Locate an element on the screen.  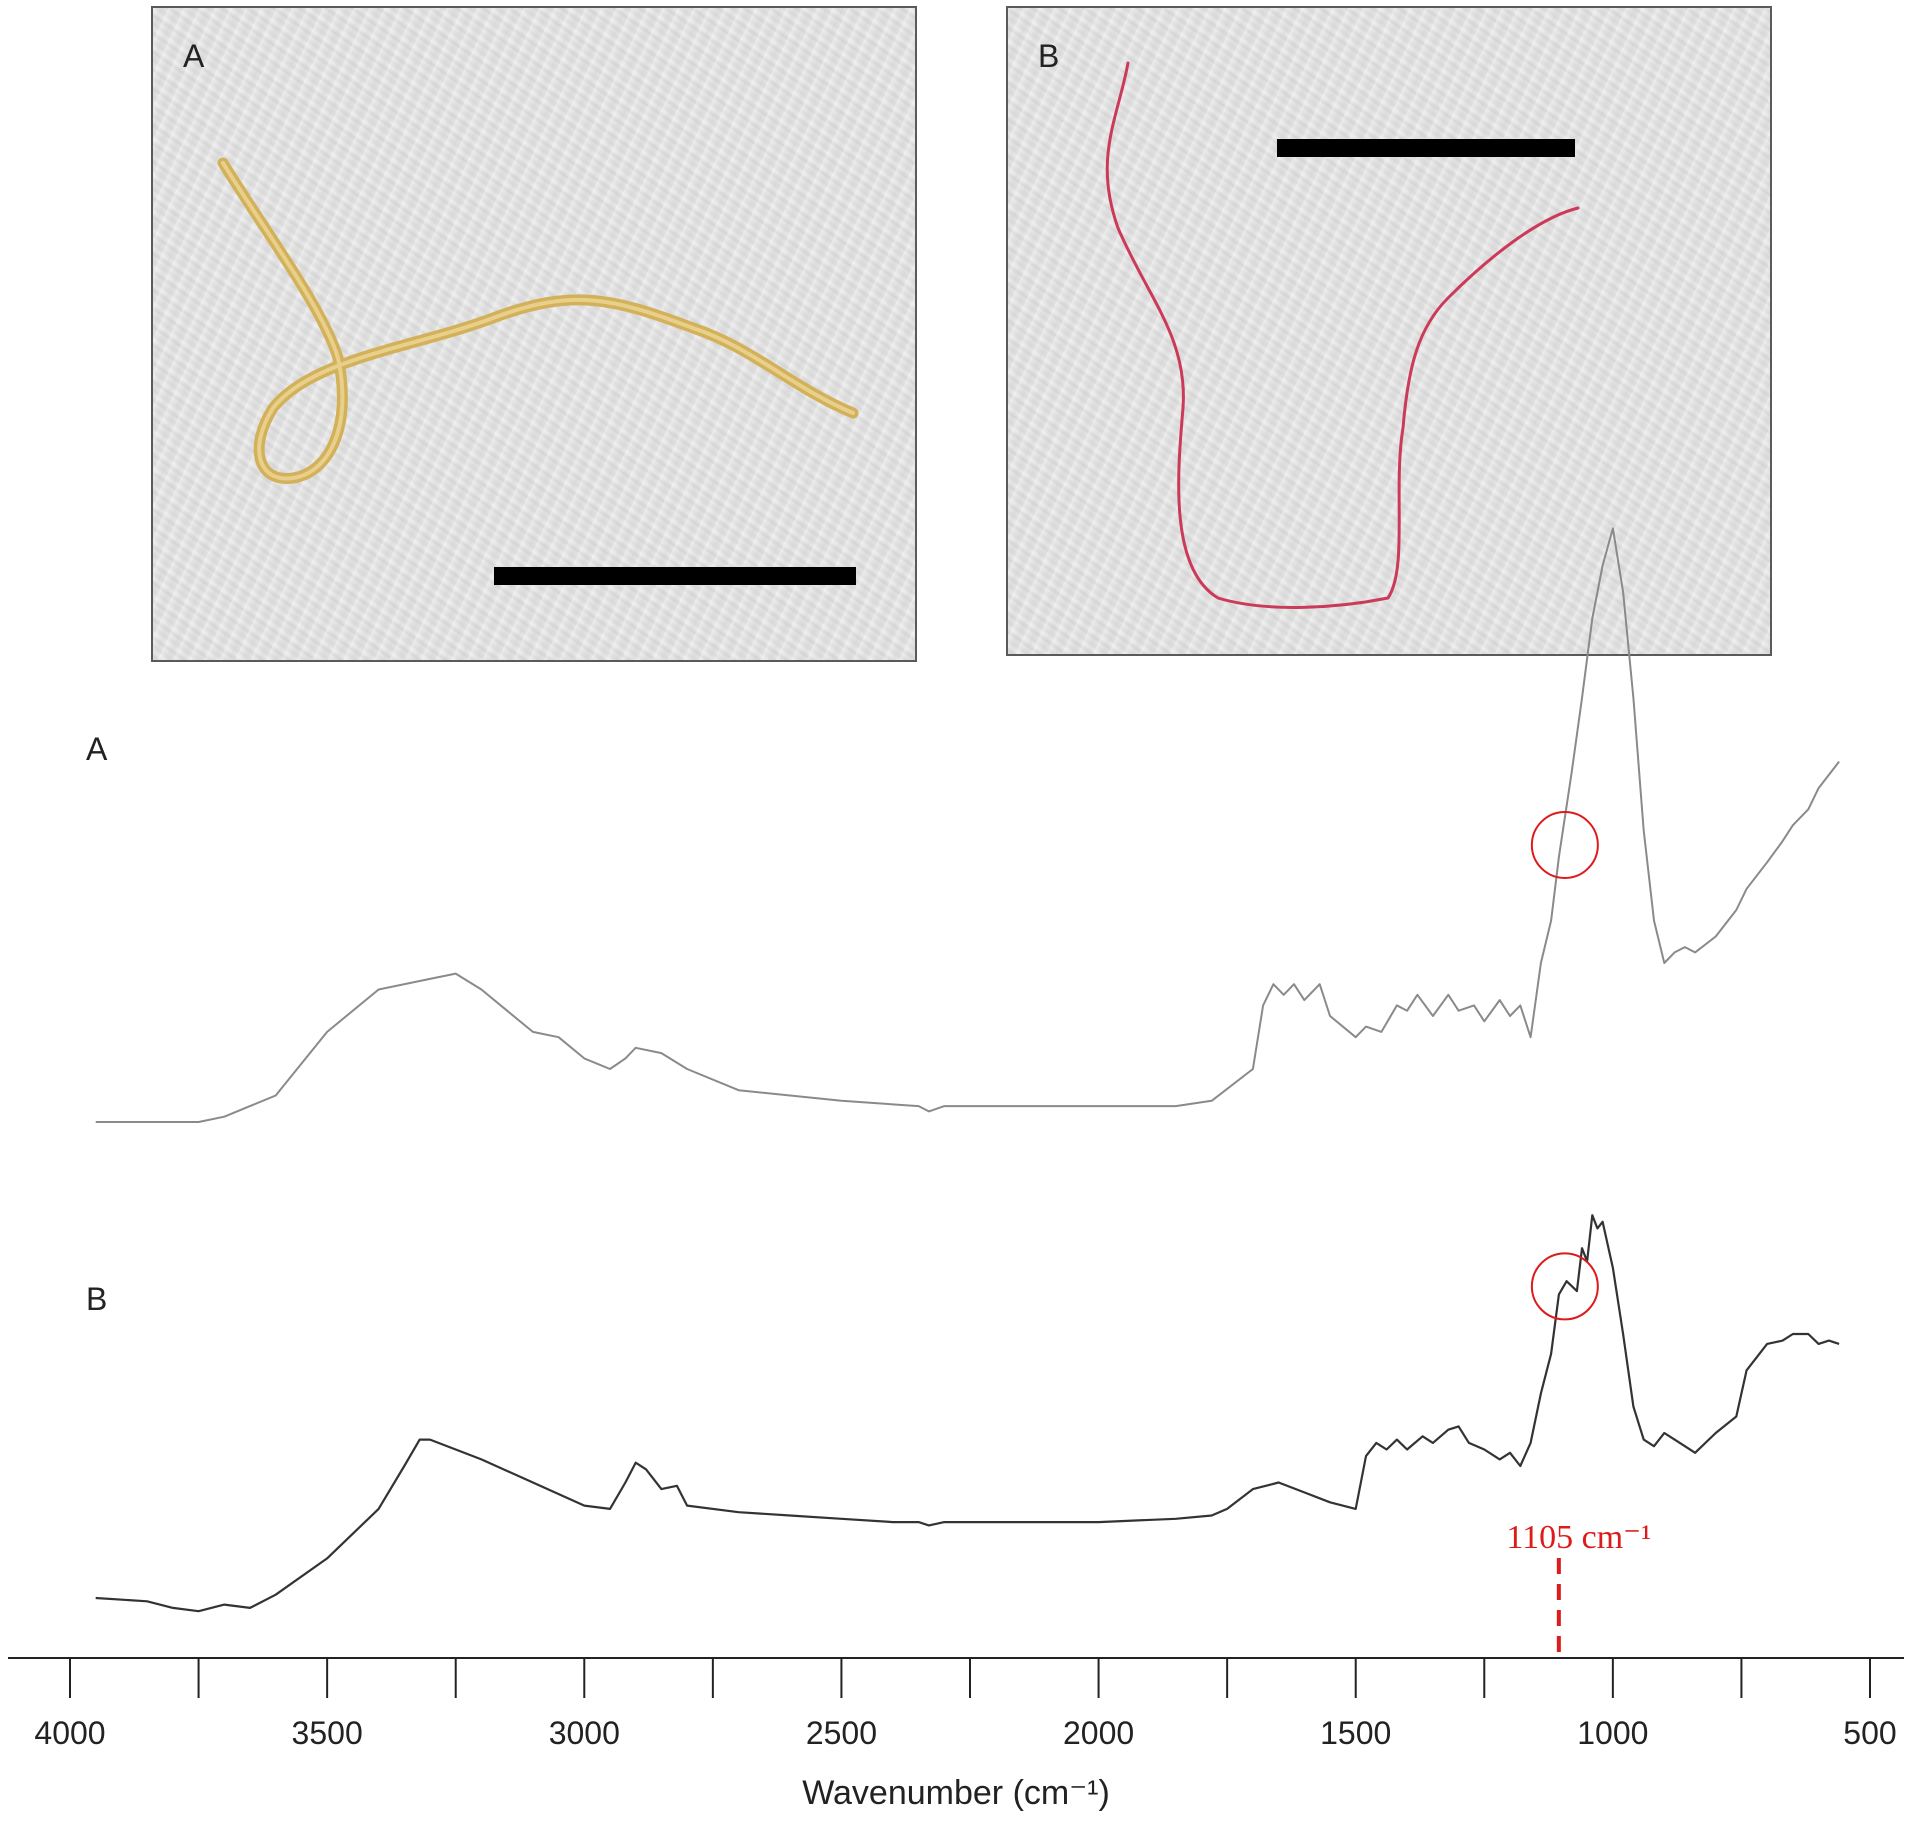
x-tick-label: 2000 is located at coordinates (1098, 1733).